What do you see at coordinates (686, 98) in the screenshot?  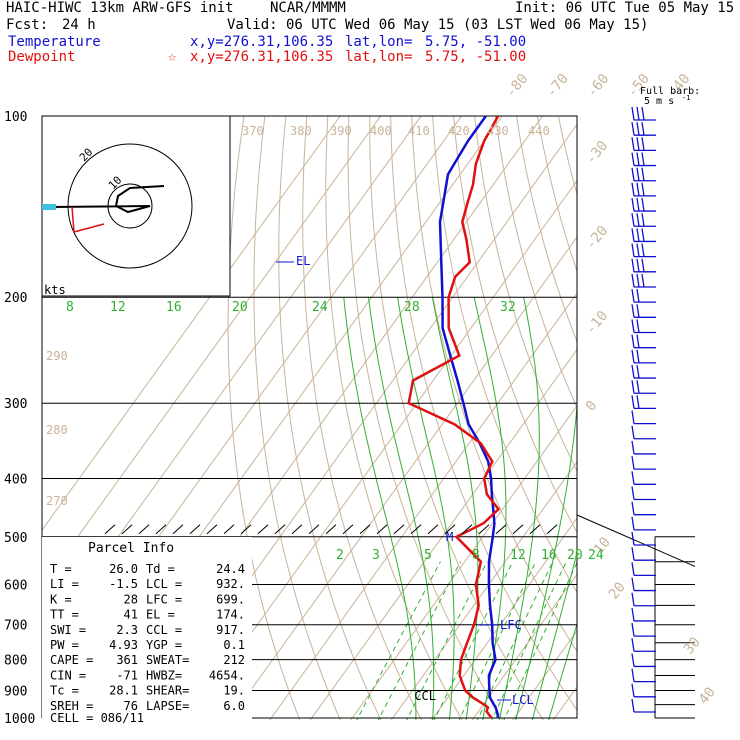 I see `wind-barb-legend-exp: -1` at bounding box center [686, 98].